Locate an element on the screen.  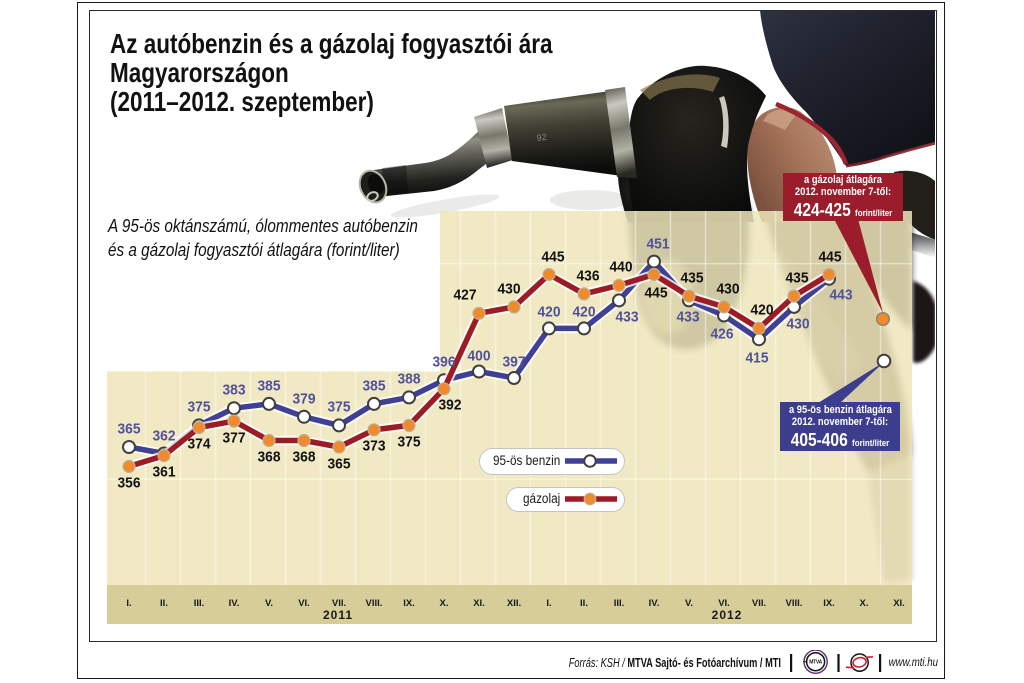
svg-text: MTVA is located at coordinates (815, 663).